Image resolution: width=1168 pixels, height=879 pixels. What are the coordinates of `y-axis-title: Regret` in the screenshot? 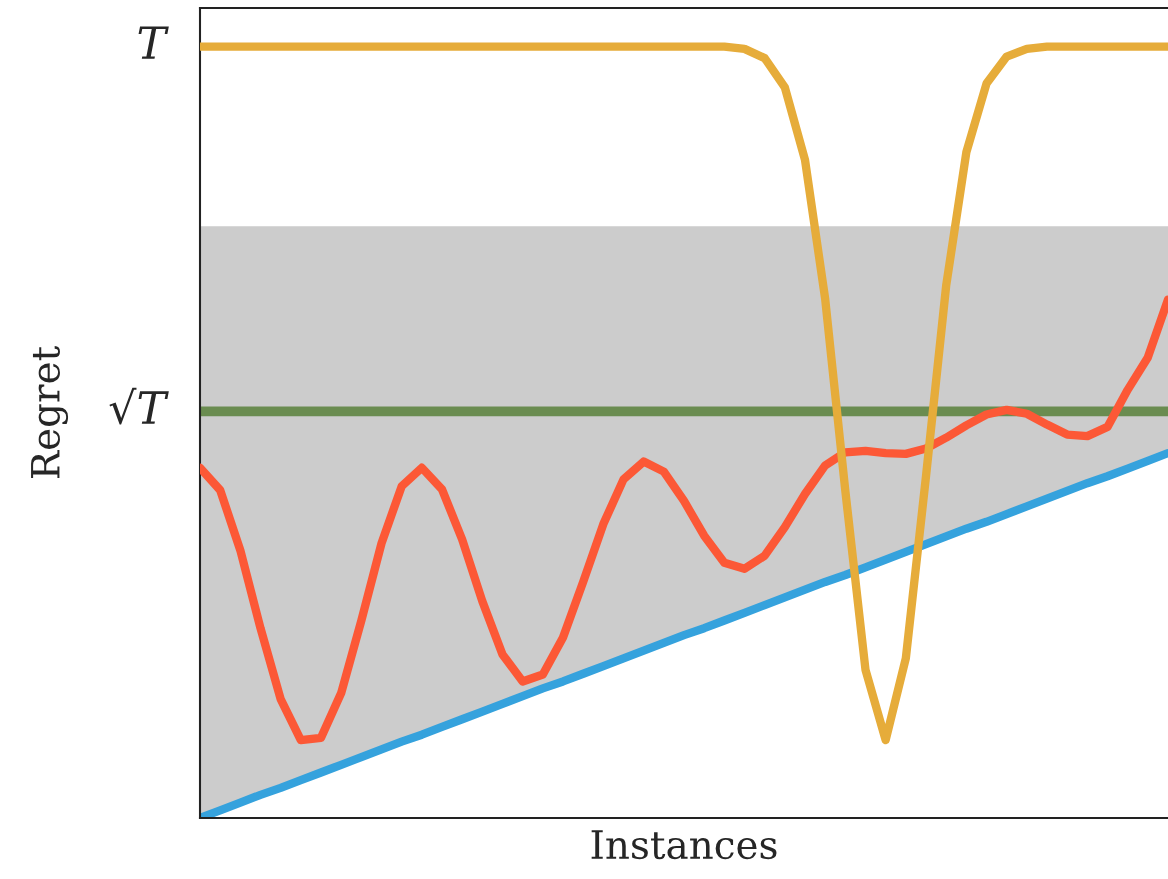 It's located at (50, 412).